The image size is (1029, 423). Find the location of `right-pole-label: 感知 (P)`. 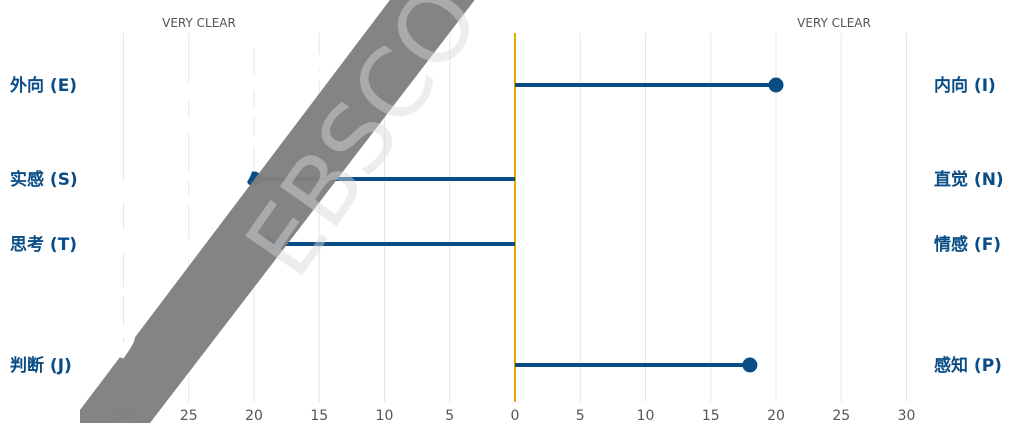

right-pole-label: 感知 (P) is located at coordinates (968, 365).